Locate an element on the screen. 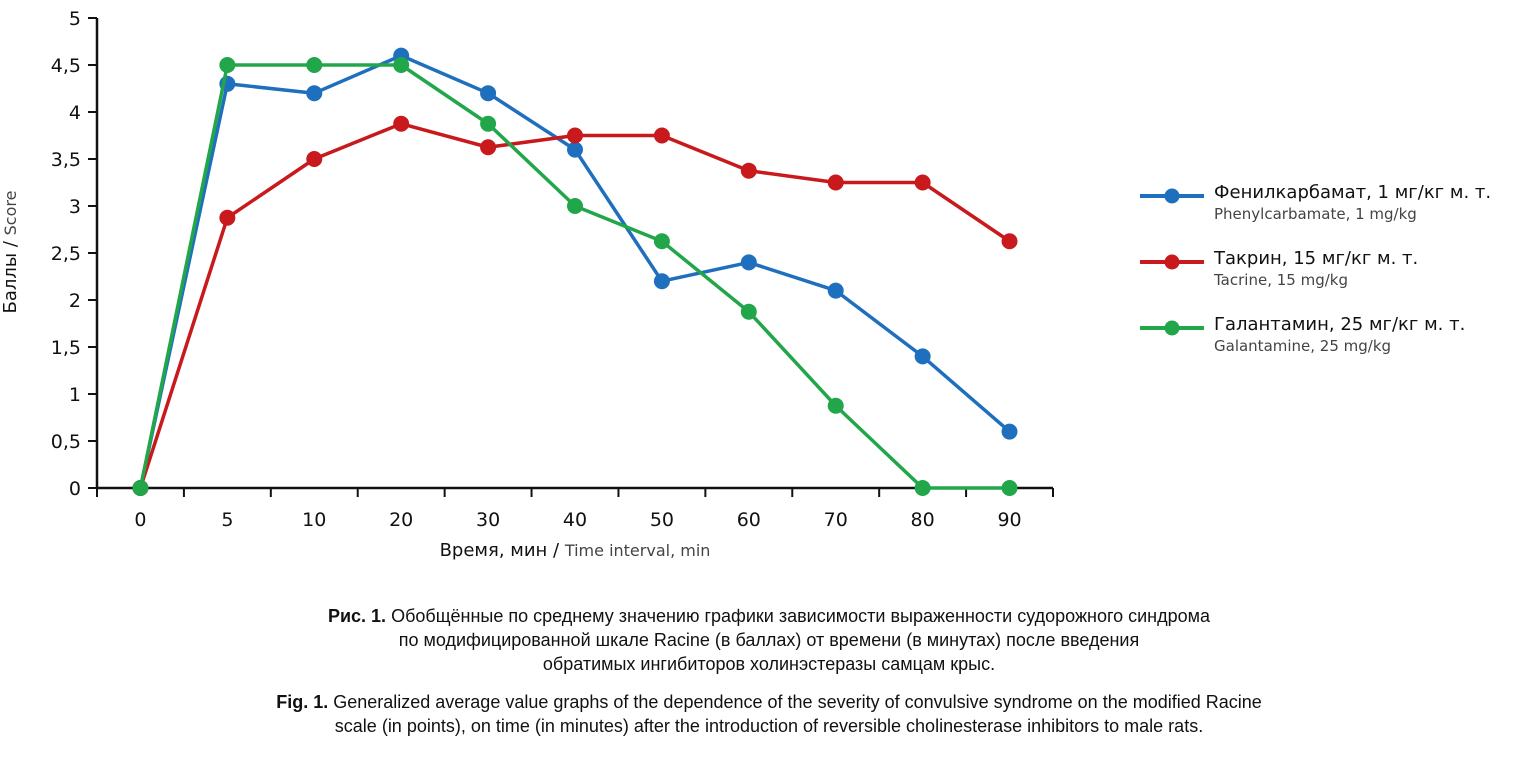 The width and height of the screenshot is (1538, 769). legend-label-en: Phenylcarbamate, 1 mg/kg is located at coordinates (1315, 214).